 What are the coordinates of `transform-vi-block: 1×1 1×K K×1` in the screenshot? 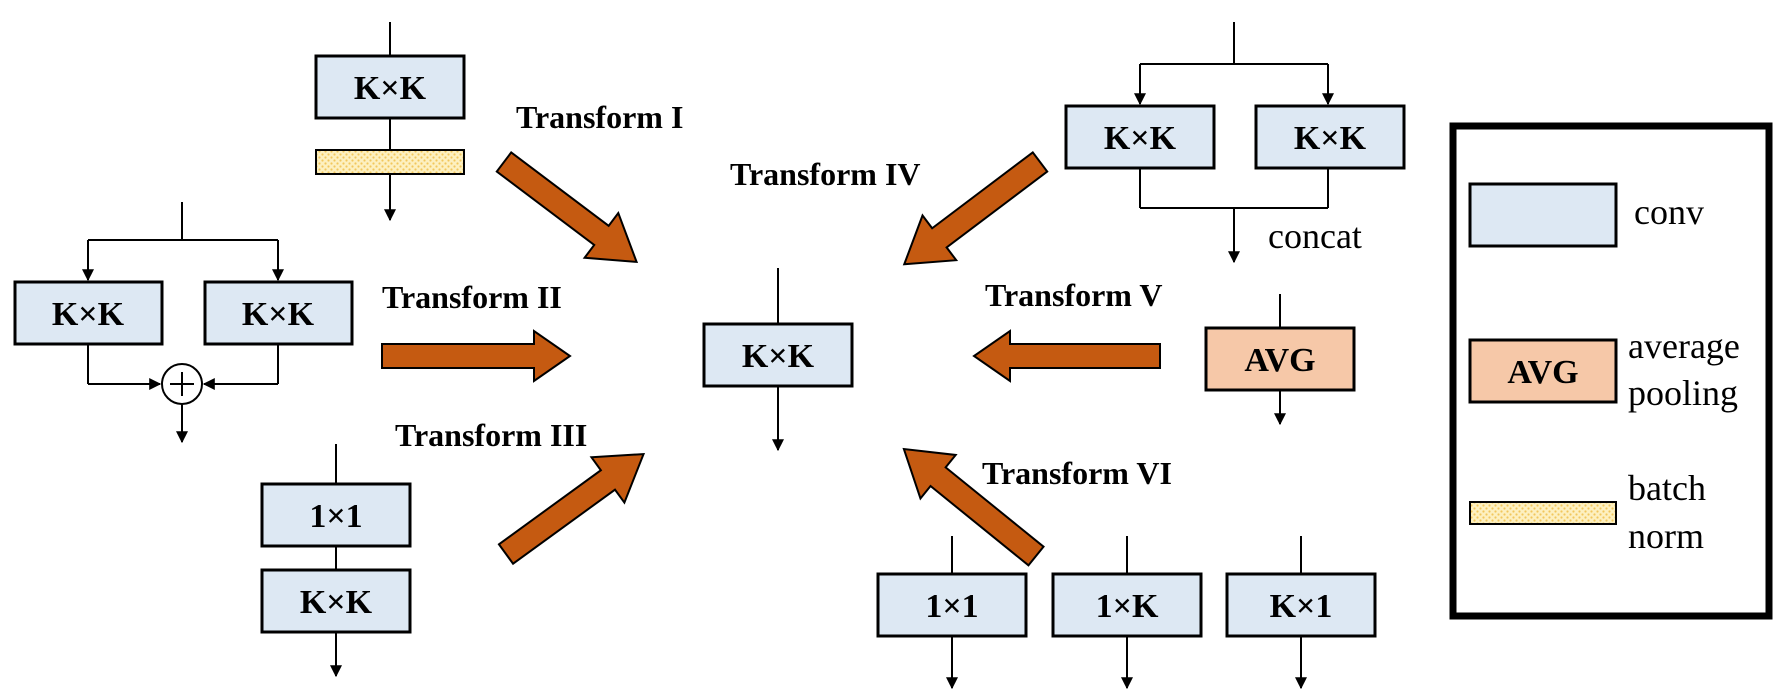 It's located at (1126, 613).